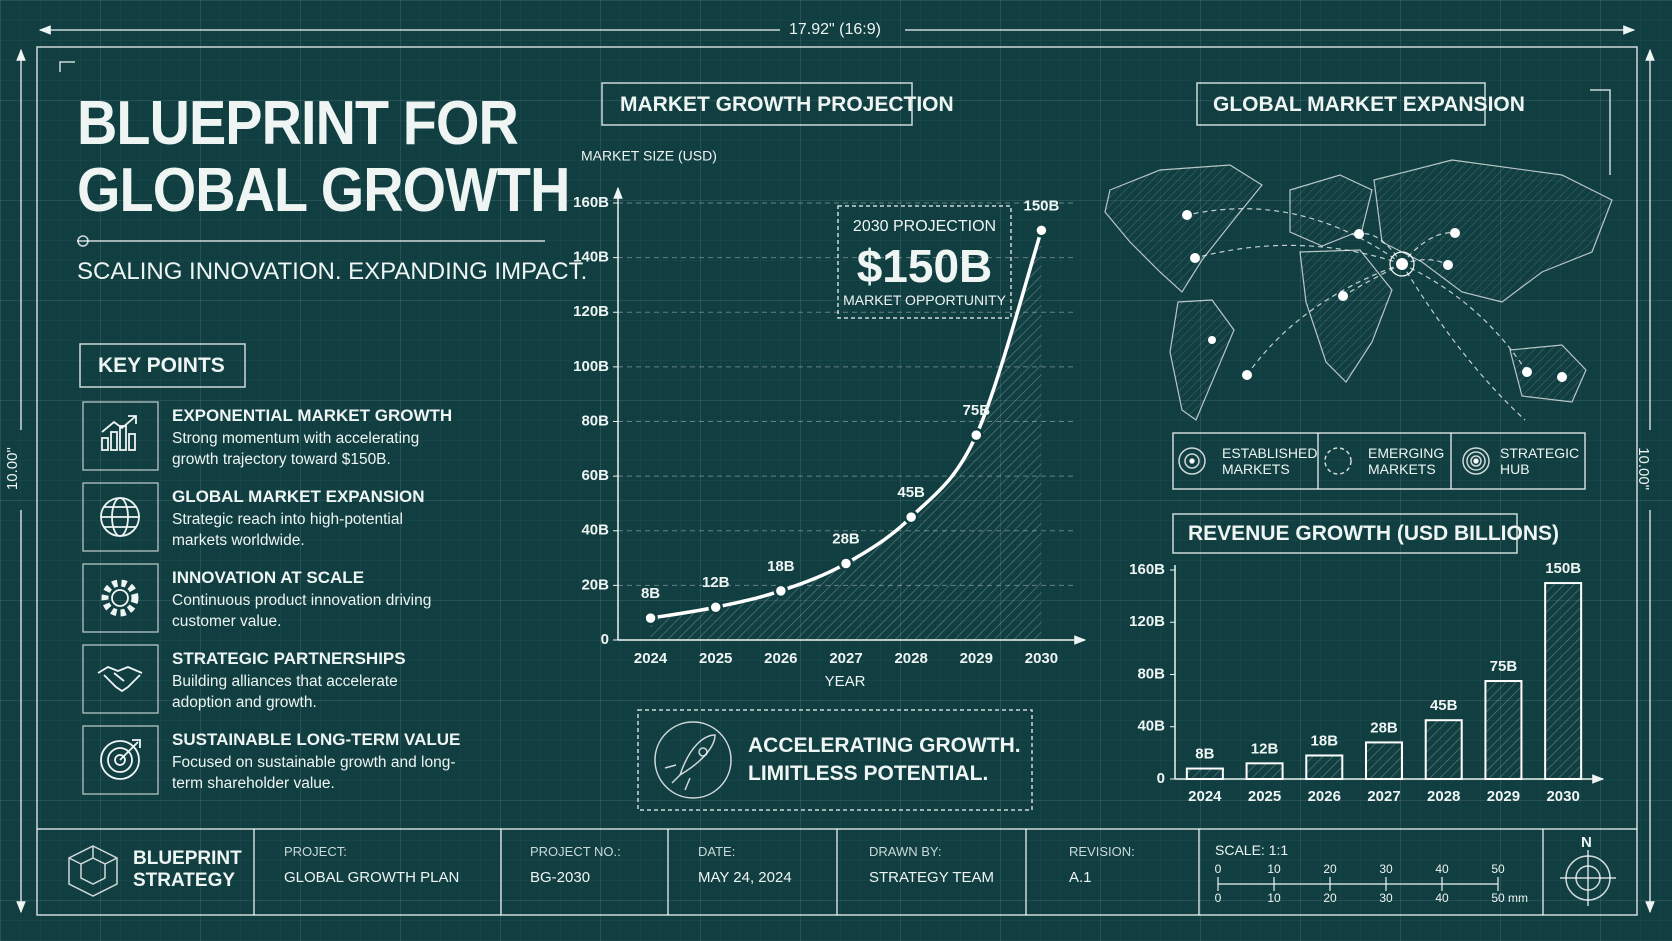 This screenshot has height=941, width=1672. I want to click on shape-g, so click(1374, 296).